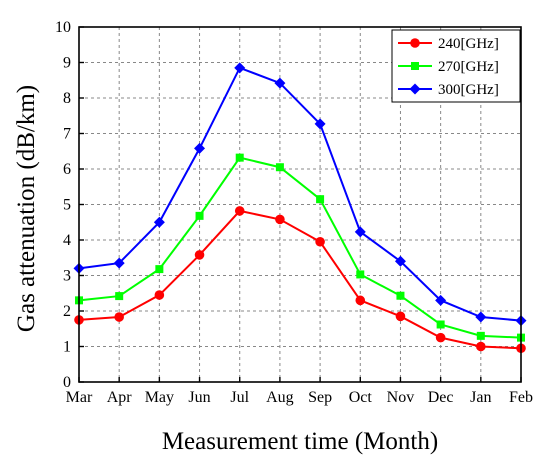  I want to click on x-tick-label: Feb, so click(521, 397).